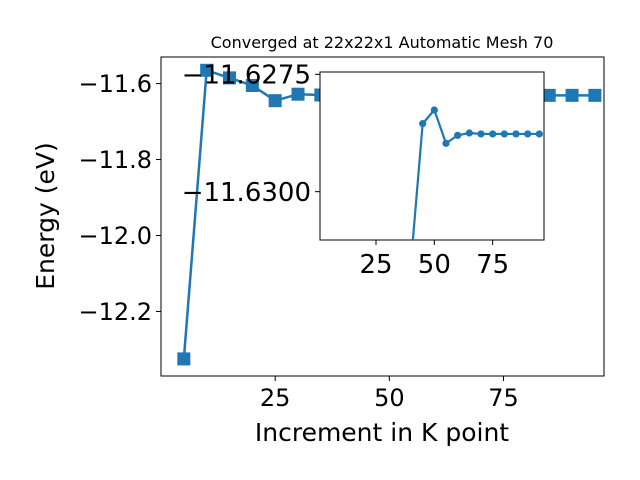 This screenshot has width=640, height=480. What do you see at coordinates (251, 134) in the screenshot?
I see `inset-y-axis: −11.6300 −11.6275` at bounding box center [251, 134].